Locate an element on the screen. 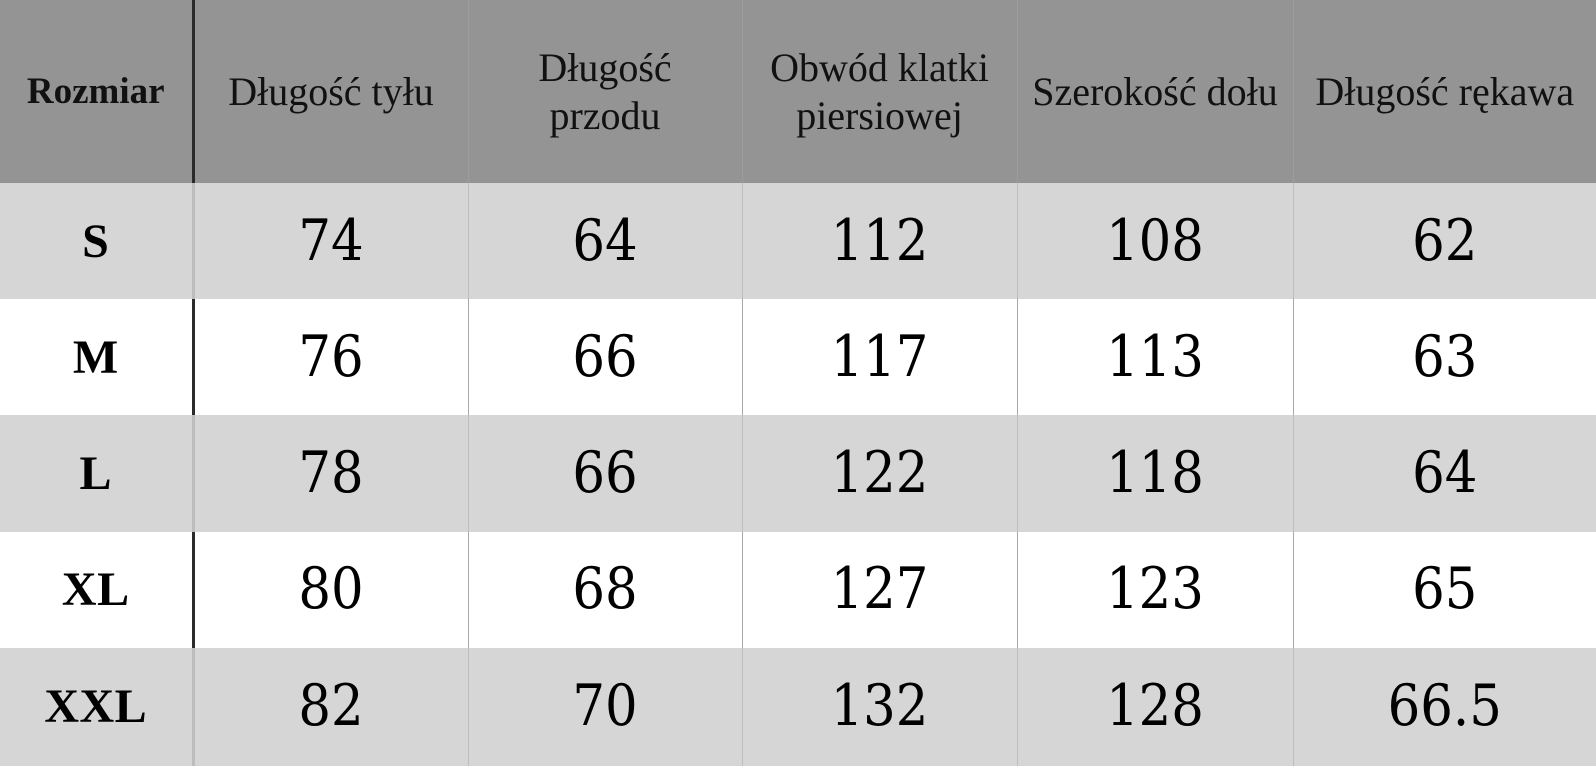 The height and width of the screenshot is (766, 1596). cell-bottom-width: 108 is located at coordinates (1155, 241).